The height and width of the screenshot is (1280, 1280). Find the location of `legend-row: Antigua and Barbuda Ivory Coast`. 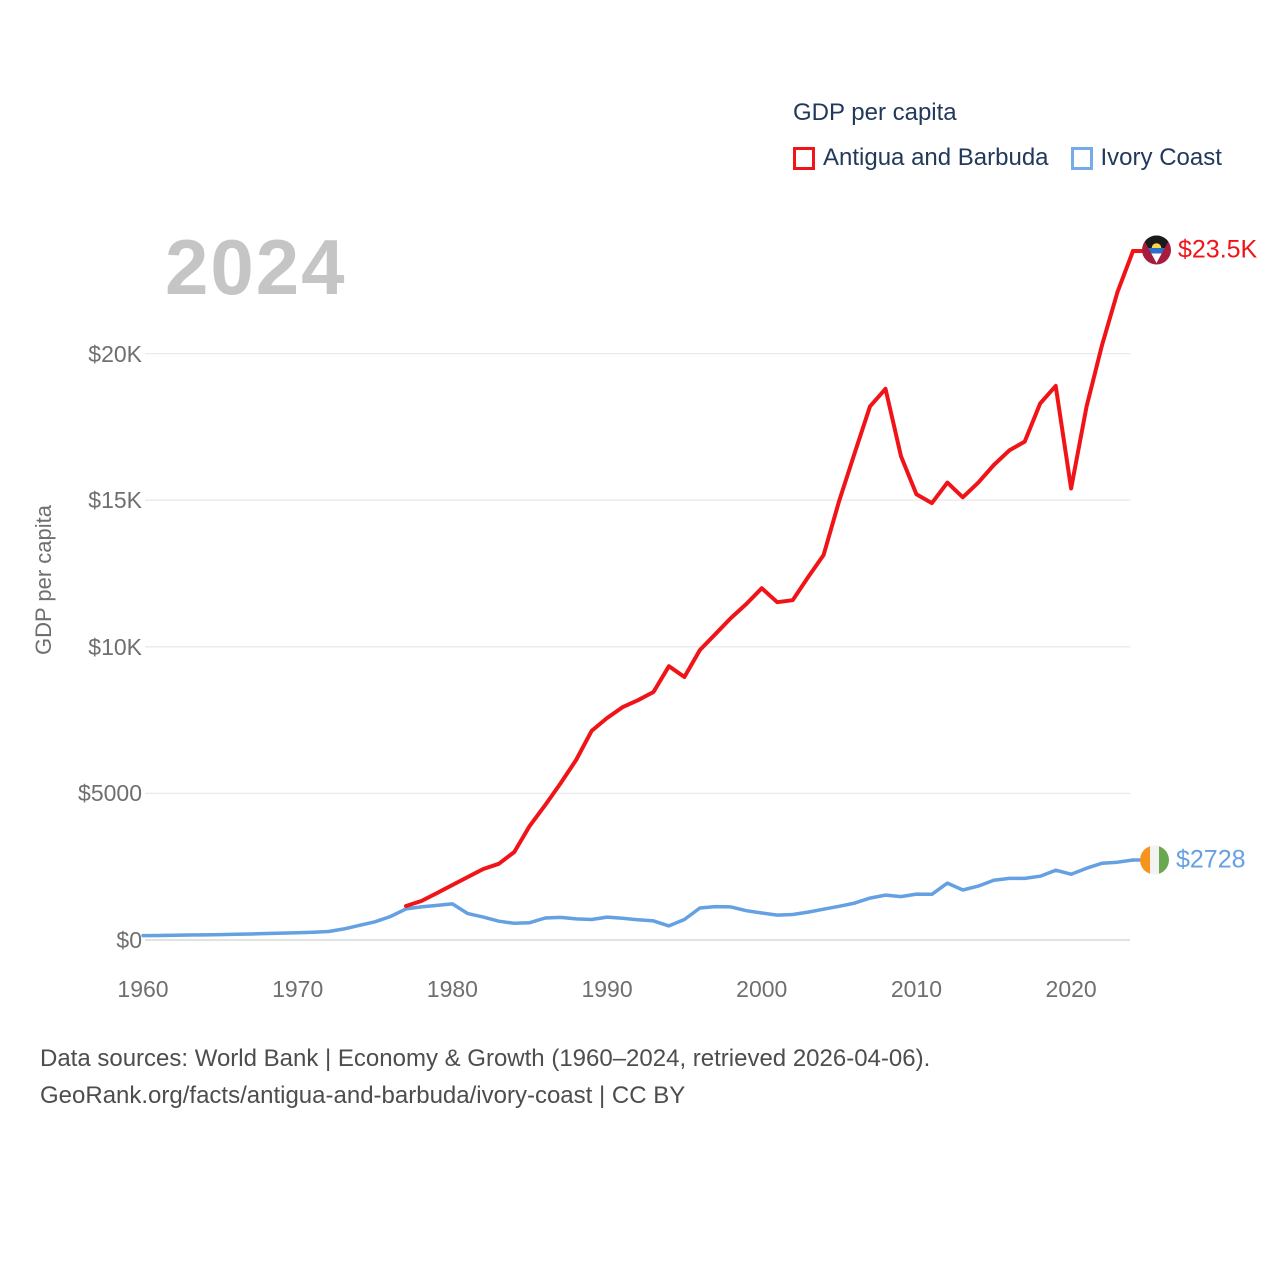

legend-row: Antigua and Barbuda Ivory Coast is located at coordinates (1007, 158).